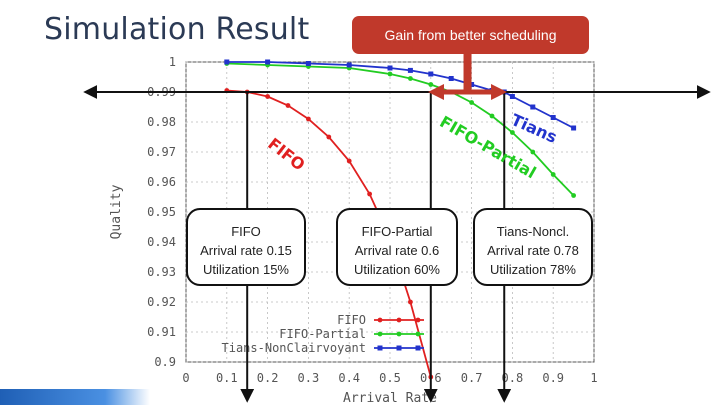 This screenshot has height=405, width=720. Describe the element at coordinates (116, 211) in the screenshot. I see `y-axis-label: Quality` at that location.